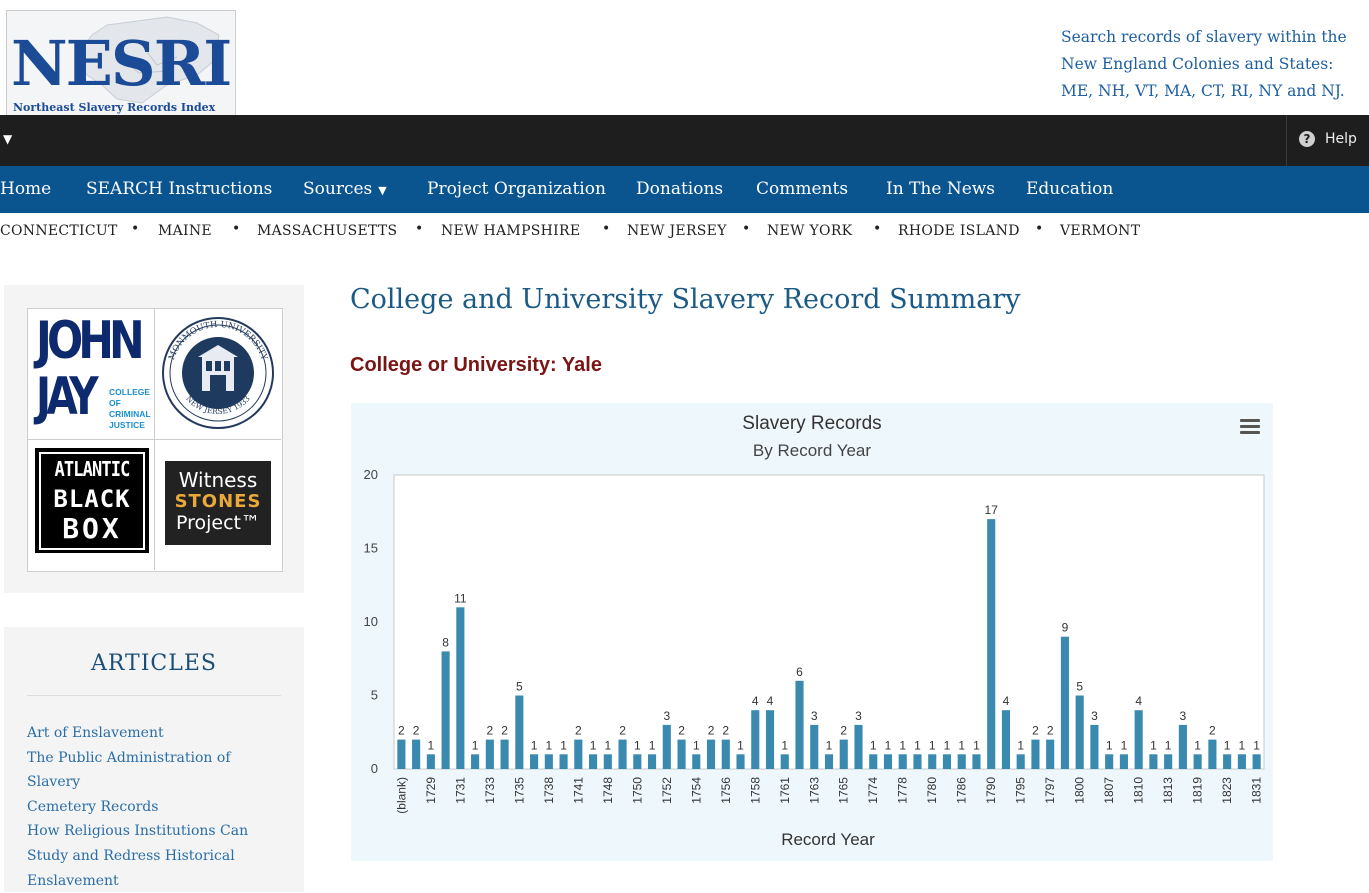 Image resolution: width=1369 pixels, height=893 pixels. What do you see at coordinates (811, 423) in the screenshot?
I see `chart-title: Slavery Records` at bounding box center [811, 423].